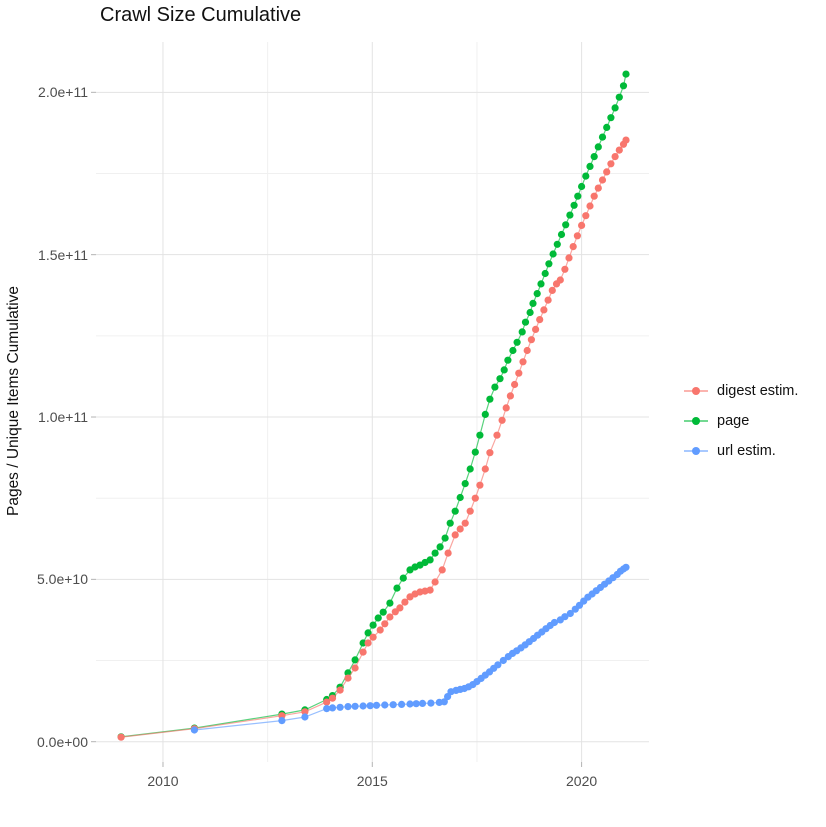 The image size is (826, 827). Describe the element at coordinates (201, 15) in the screenshot. I see `chart-title: Crawl Size Cumulative` at that location.